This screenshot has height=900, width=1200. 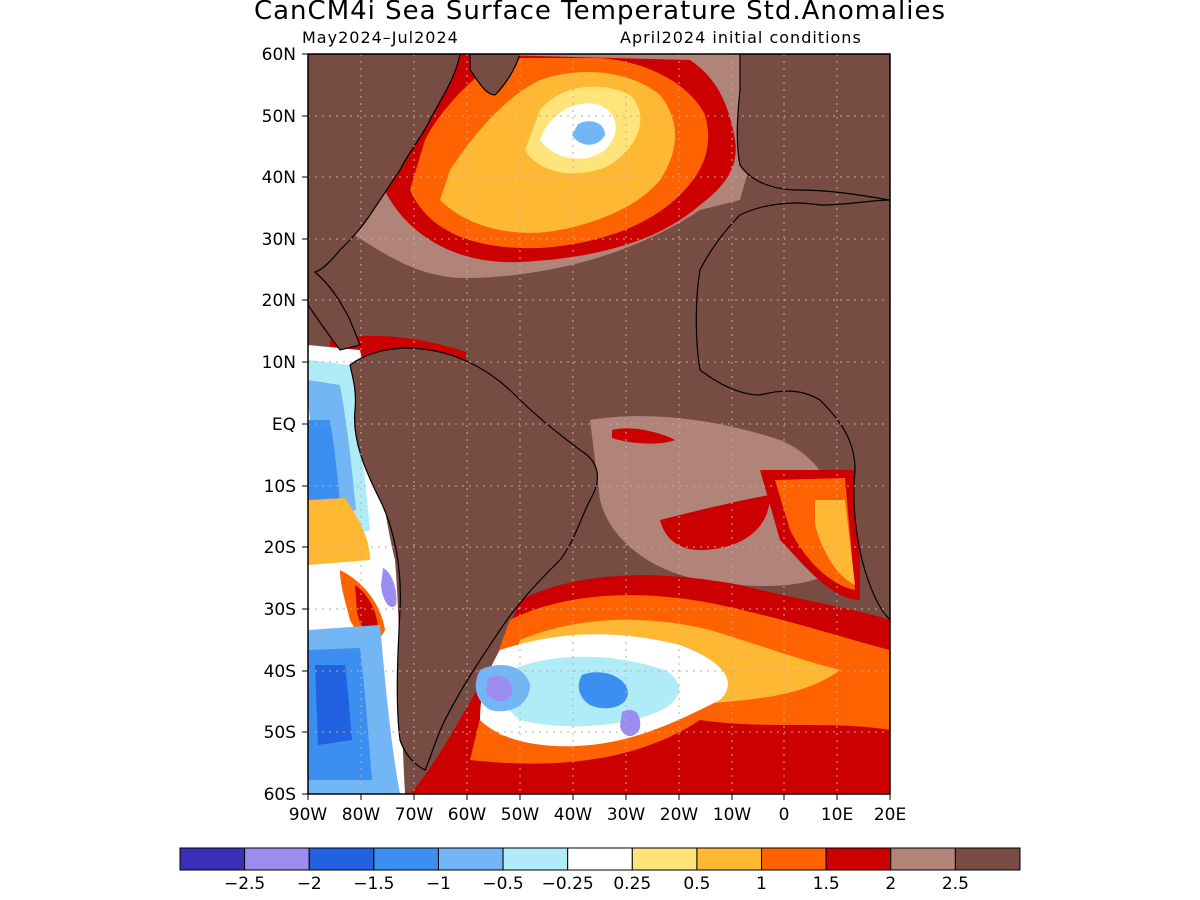 I want to click on lon-label: 50W, so click(x=520, y=815).